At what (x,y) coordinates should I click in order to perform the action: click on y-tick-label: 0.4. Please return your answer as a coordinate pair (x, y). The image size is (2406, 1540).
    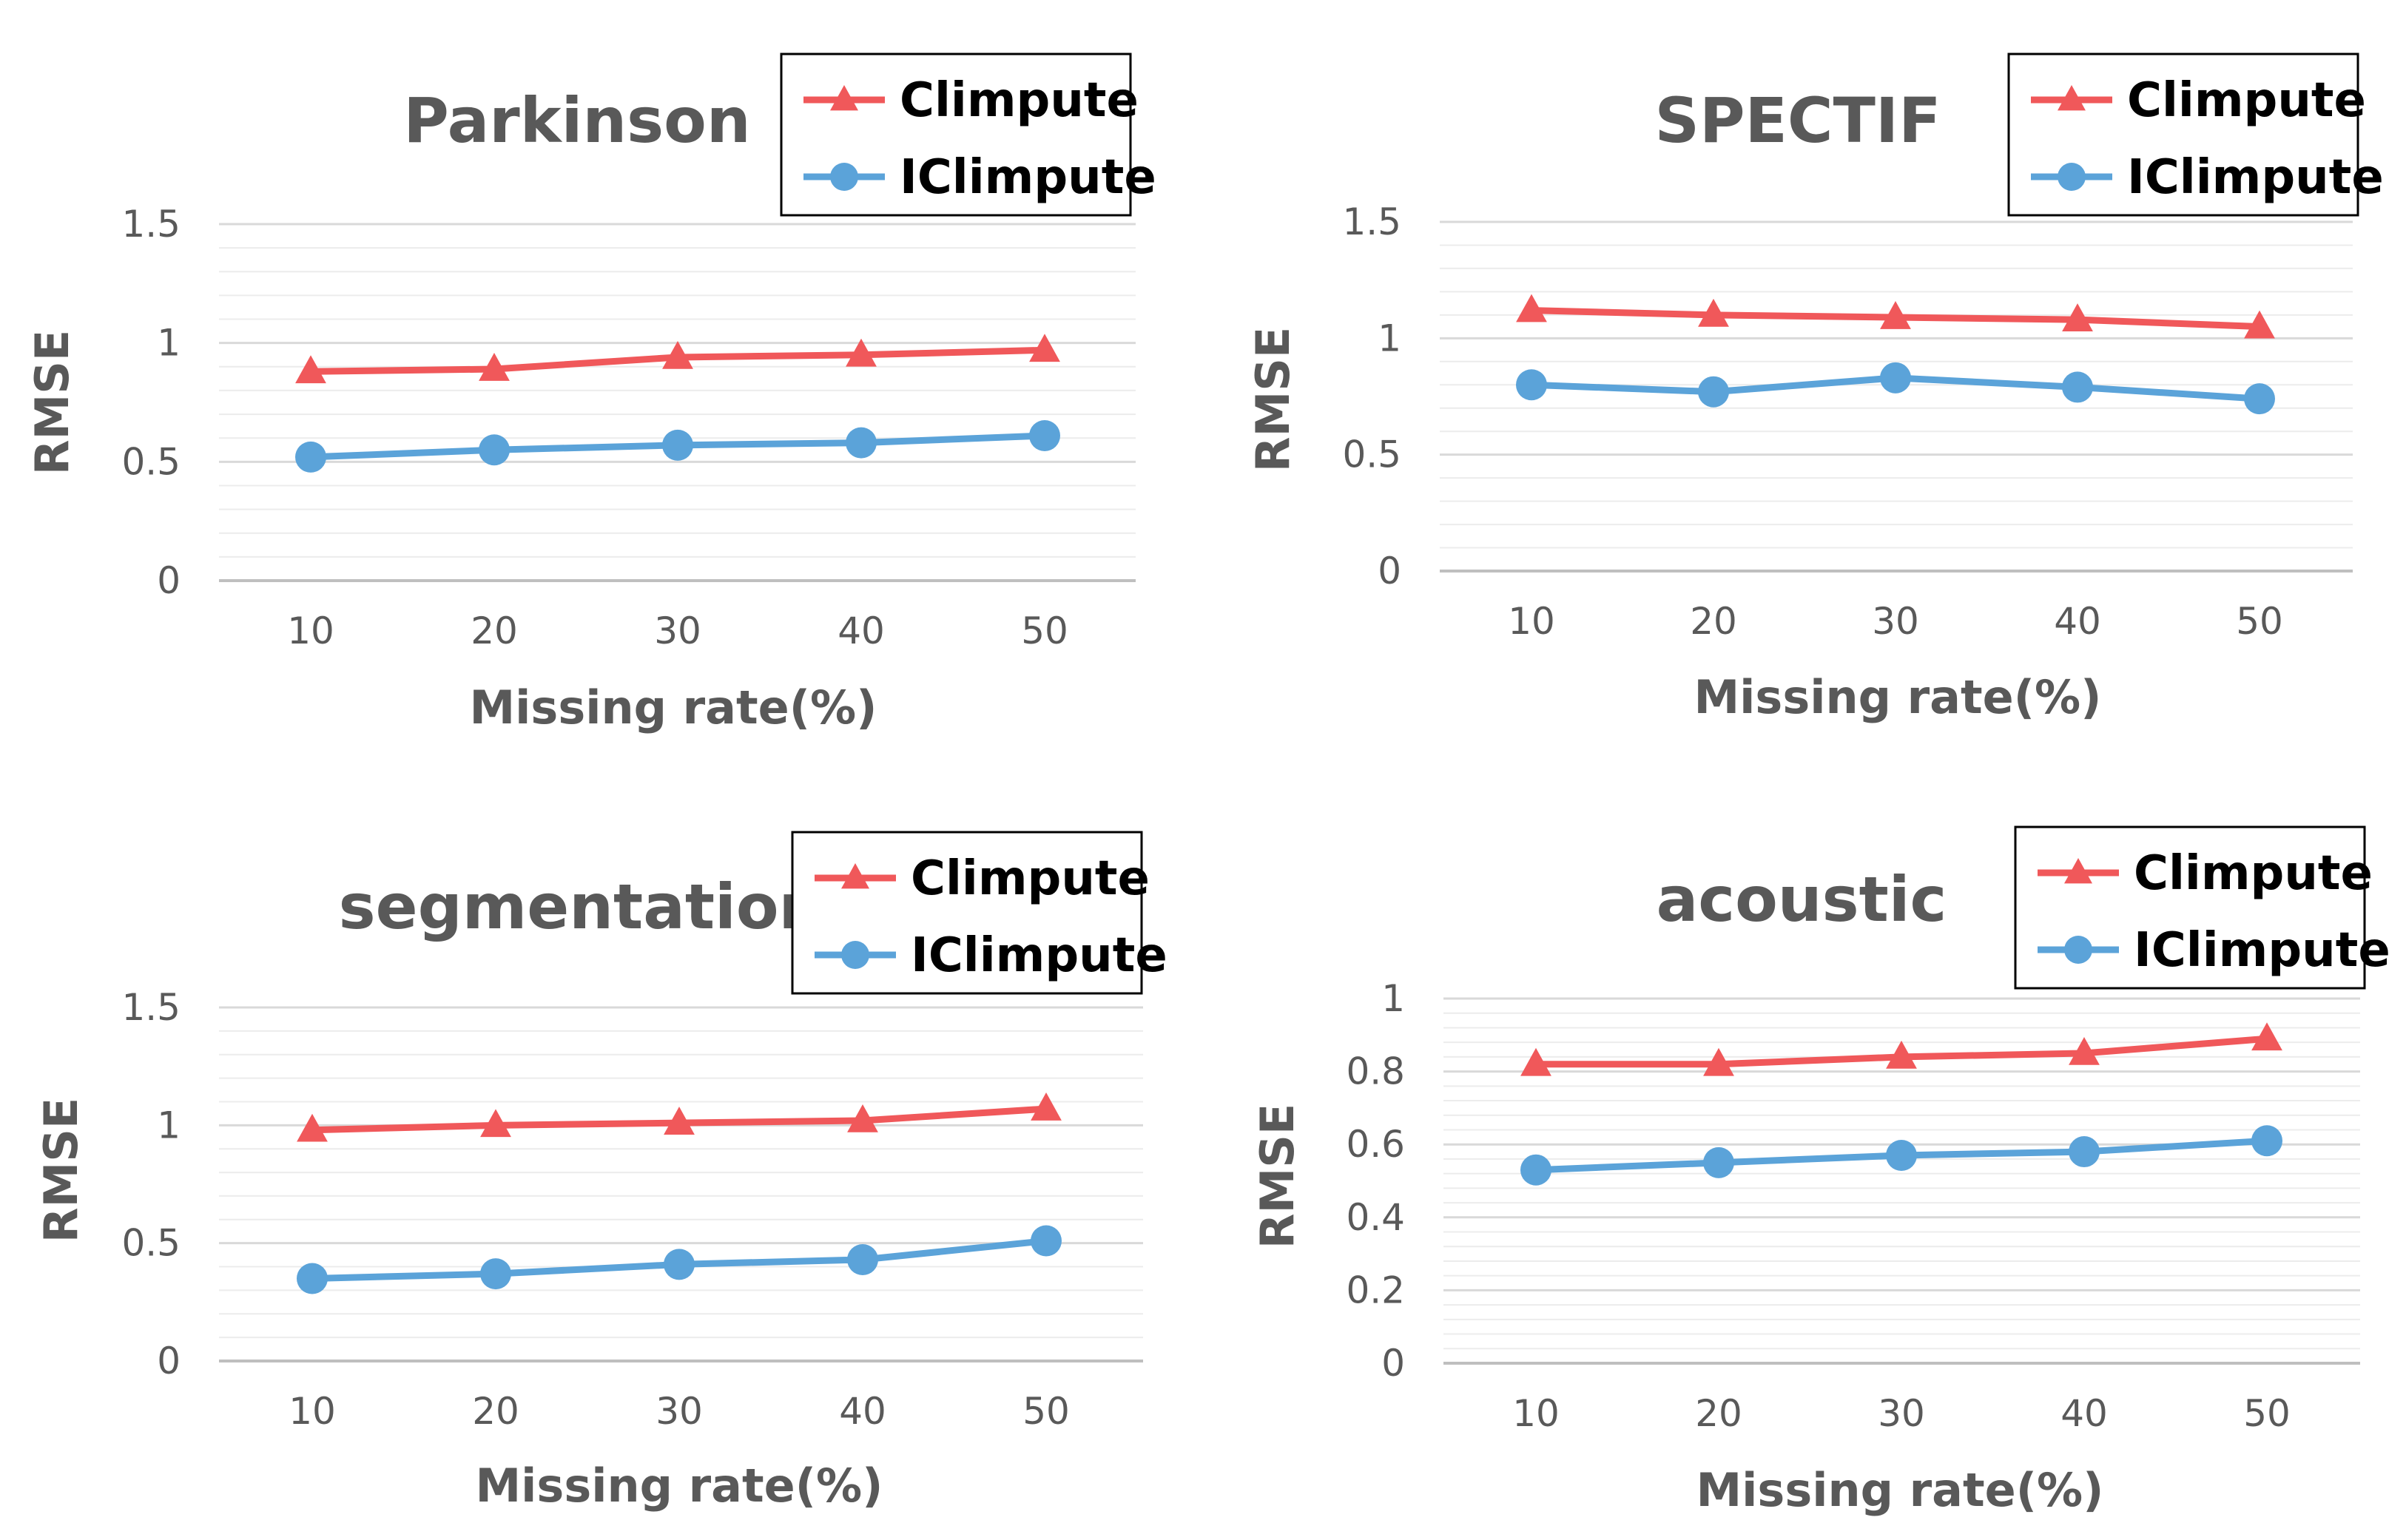
    Looking at the image, I should click on (1375, 1217).